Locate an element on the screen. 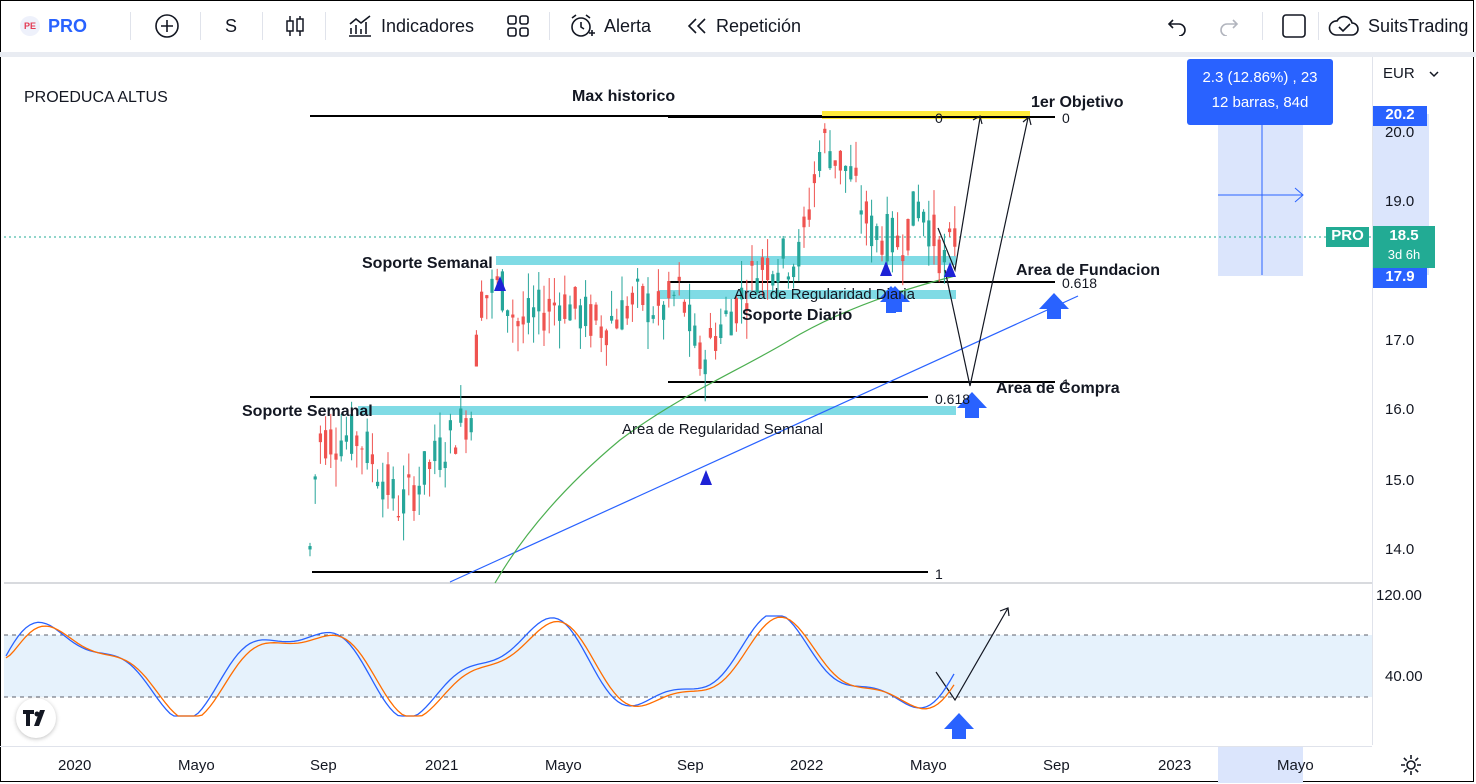  gear-icon is located at coordinates (1411, 765).